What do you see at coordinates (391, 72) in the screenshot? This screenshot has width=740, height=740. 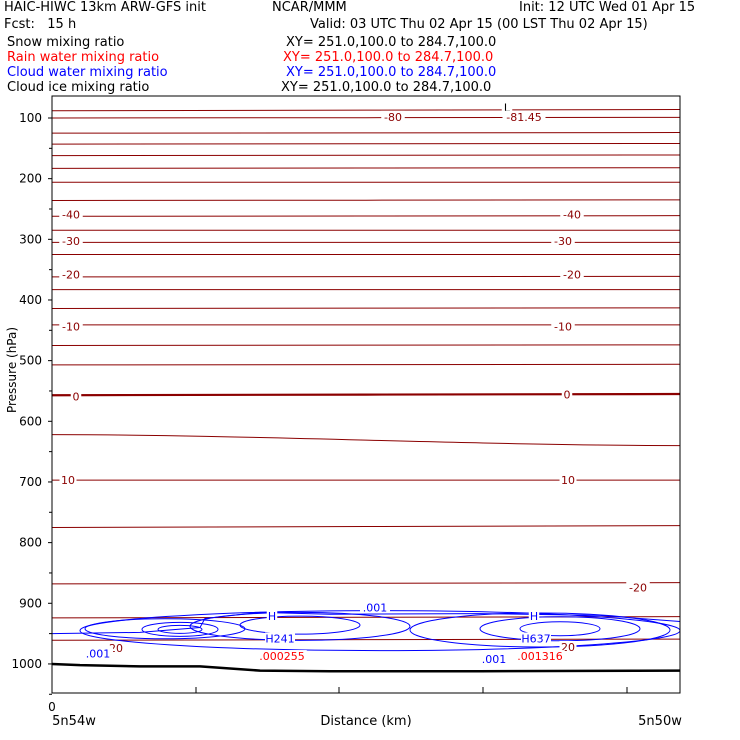 I see `field-cloudwater-xy: XY= 251.0,100.0 to 284.7,100.0` at bounding box center [391, 72].